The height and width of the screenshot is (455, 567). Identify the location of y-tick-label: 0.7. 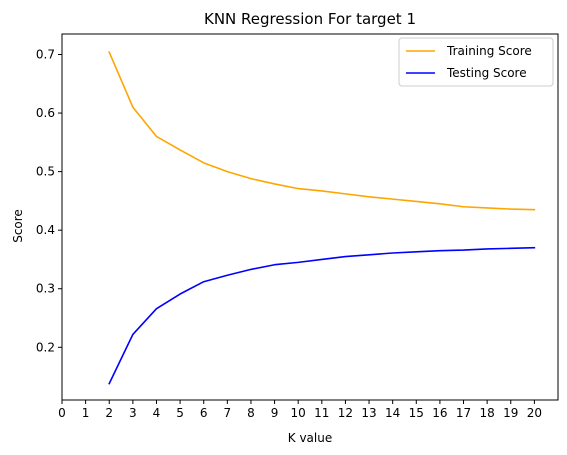
(45, 54).